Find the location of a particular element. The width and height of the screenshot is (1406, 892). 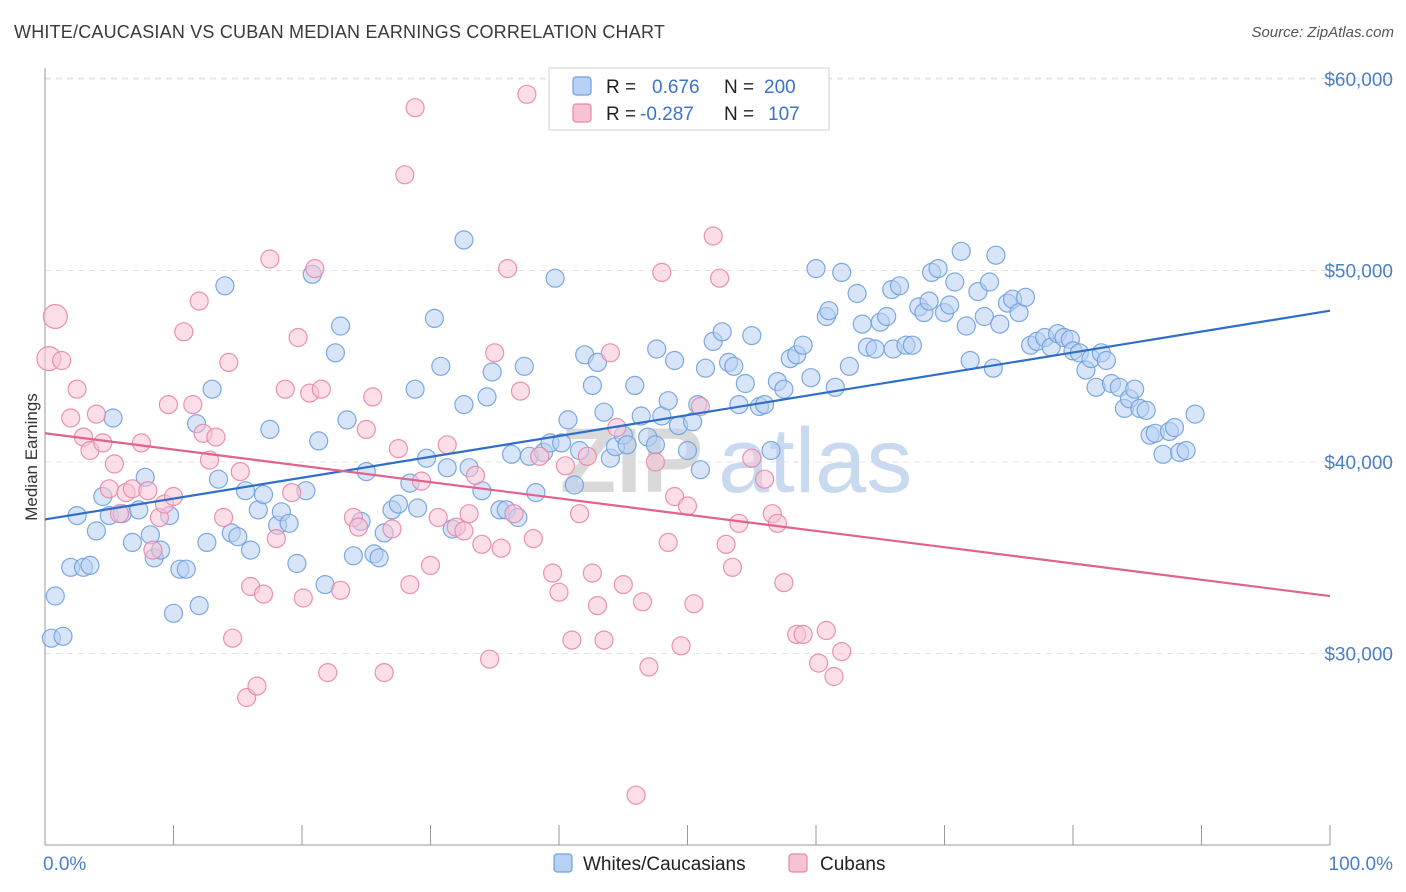

legend-n-label-whites: N = is located at coordinates (739, 87).